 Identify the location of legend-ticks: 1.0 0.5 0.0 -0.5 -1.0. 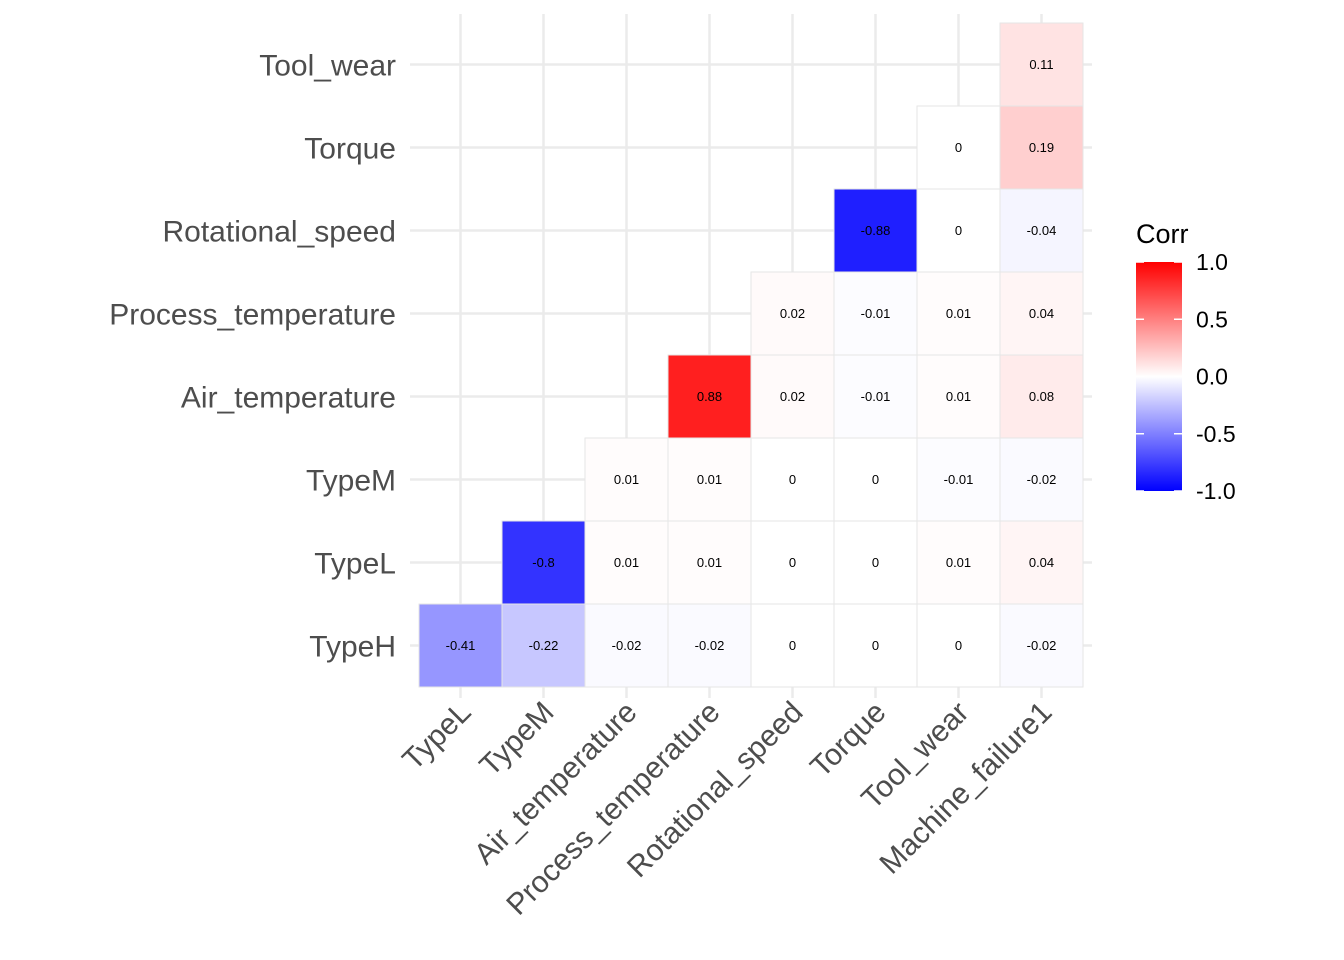
(1186, 376).